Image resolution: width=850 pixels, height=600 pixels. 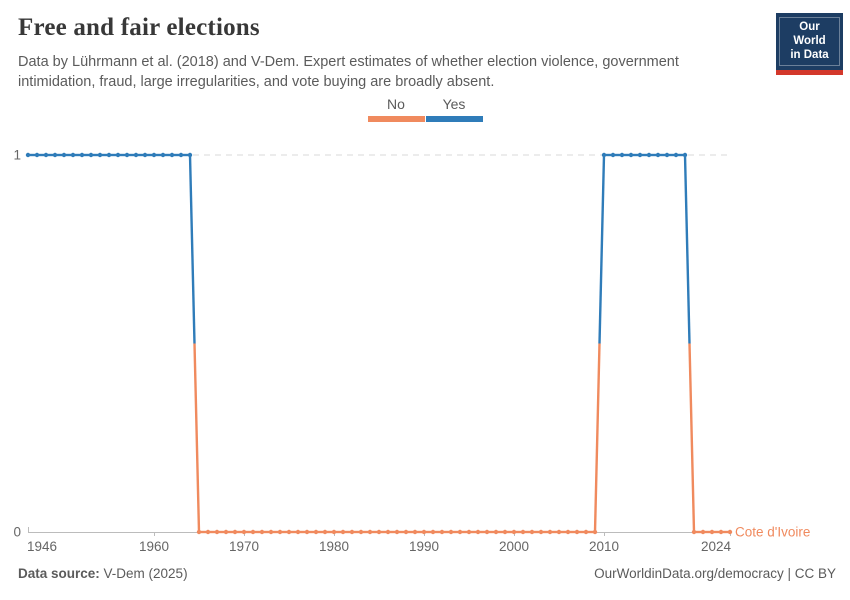 I want to click on chart-legend: No Yes, so click(x=425, y=109).